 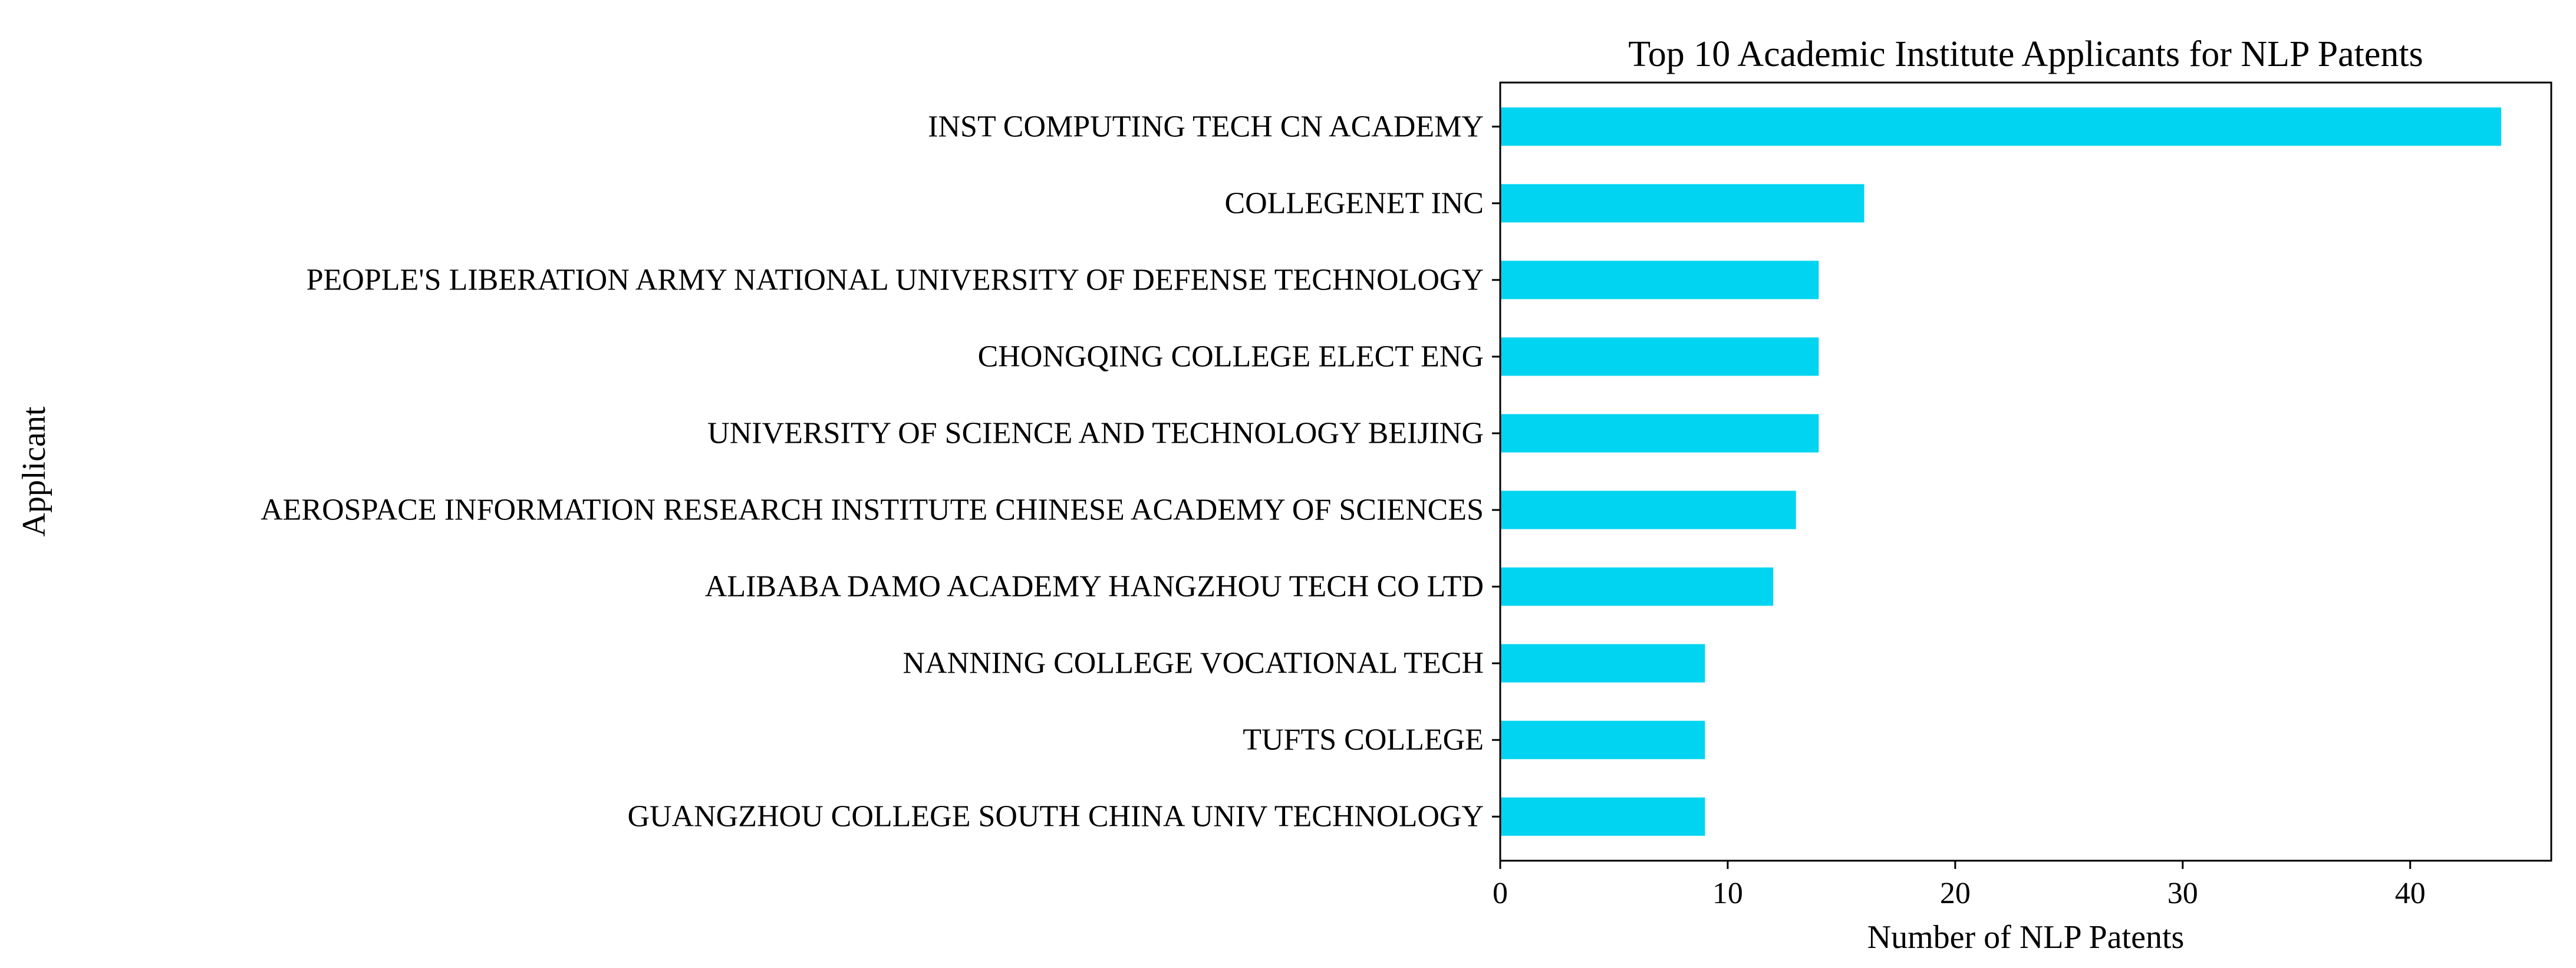 What do you see at coordinates (1727, 893) in the screenshot?
I see `x-tick-label: 10` at bounding box center [1727, 893].